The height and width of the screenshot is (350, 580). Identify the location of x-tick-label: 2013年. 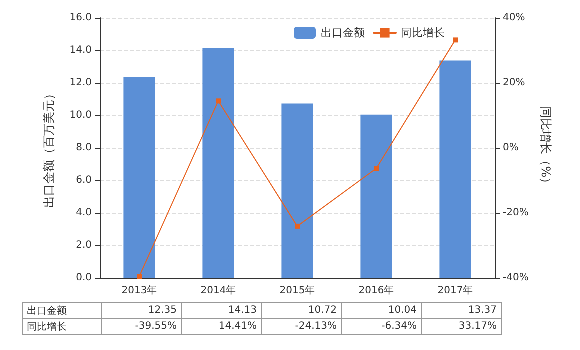
(140, 290).